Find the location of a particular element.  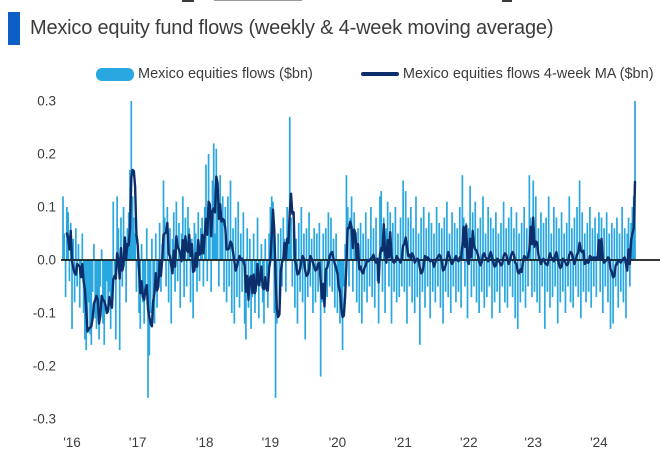

x-tick-label: '19 is located at coordinates (271, 442).